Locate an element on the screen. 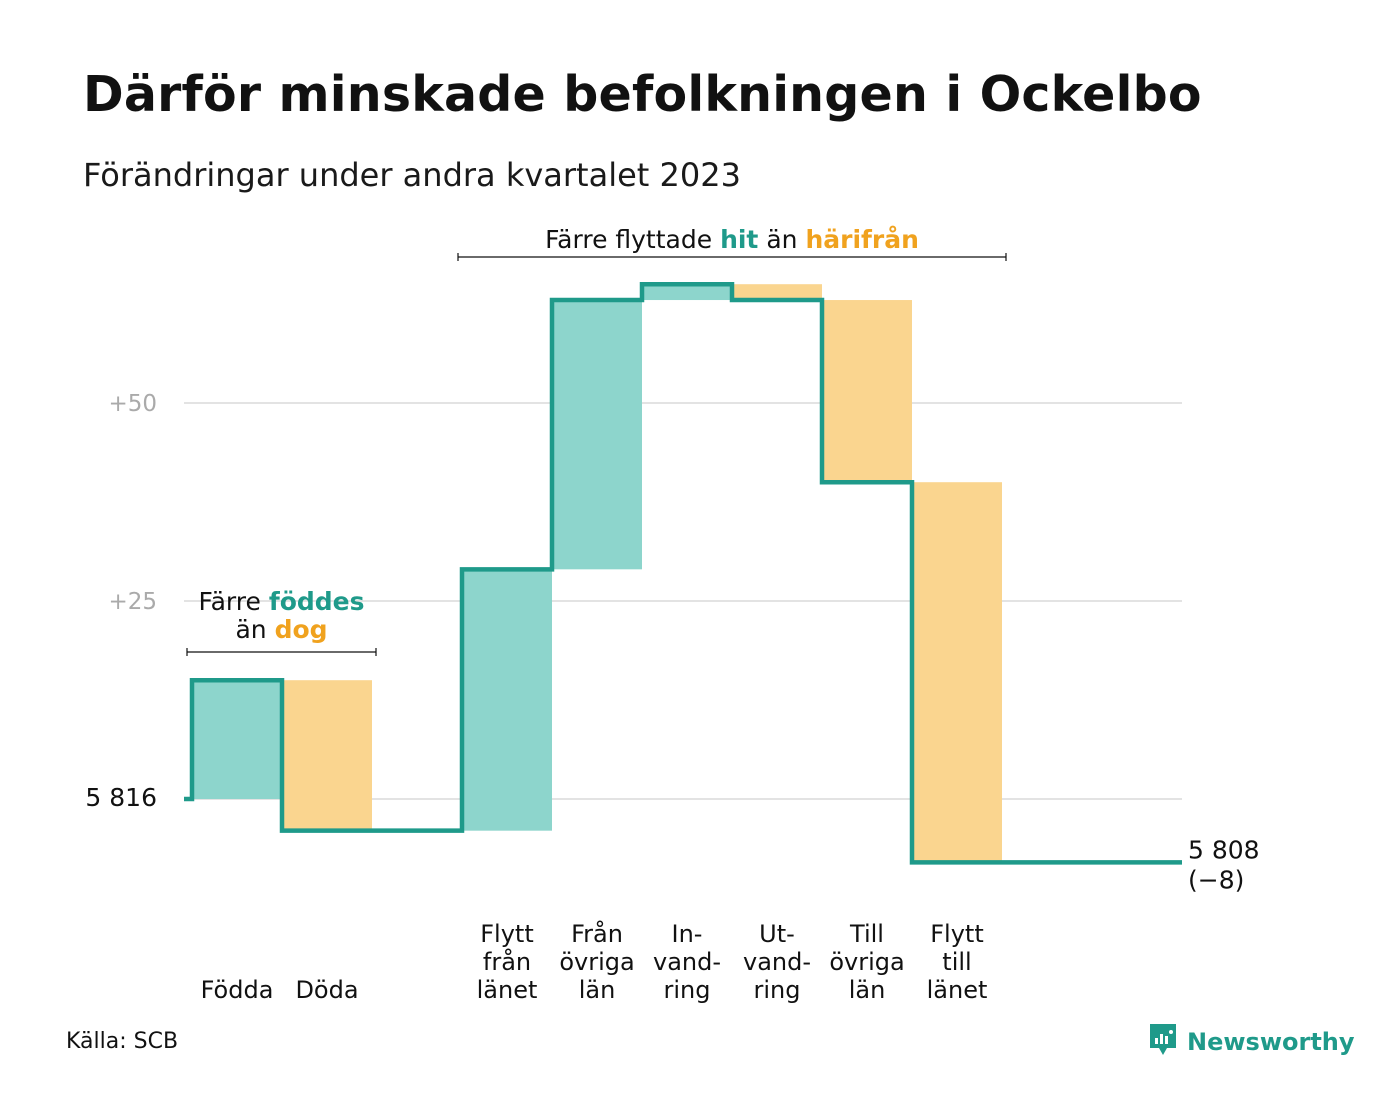 This screenshot has height=1120, width=1400. newsworthy-logo-icon is located at coordinates (1163, 1042).